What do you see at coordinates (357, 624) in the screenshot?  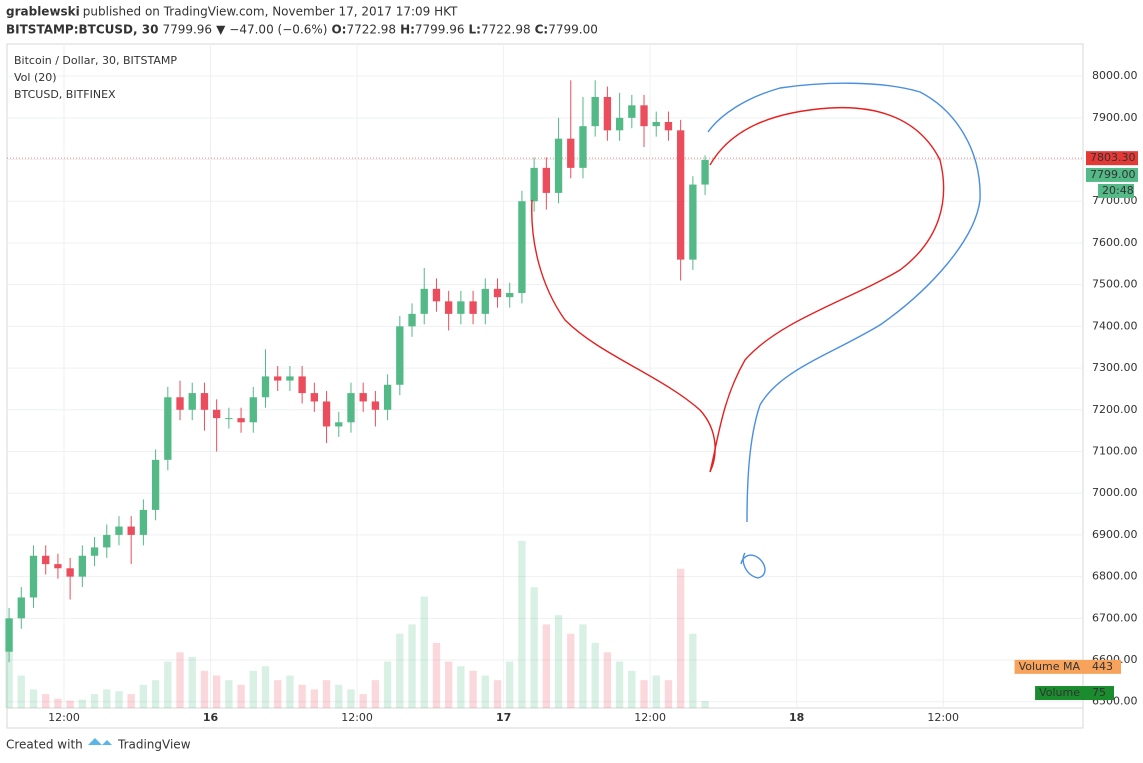 I see `volume` at bounding box center [357, 624].